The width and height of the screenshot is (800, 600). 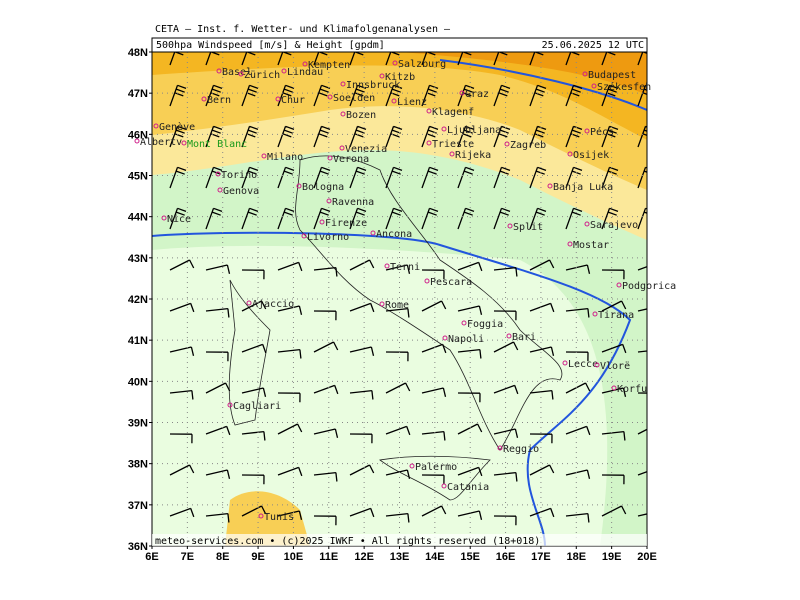 What do you see at coordinates (241, 191) in the screenshot?
I see `city-label: Genova` at bounding box center [241, 191].